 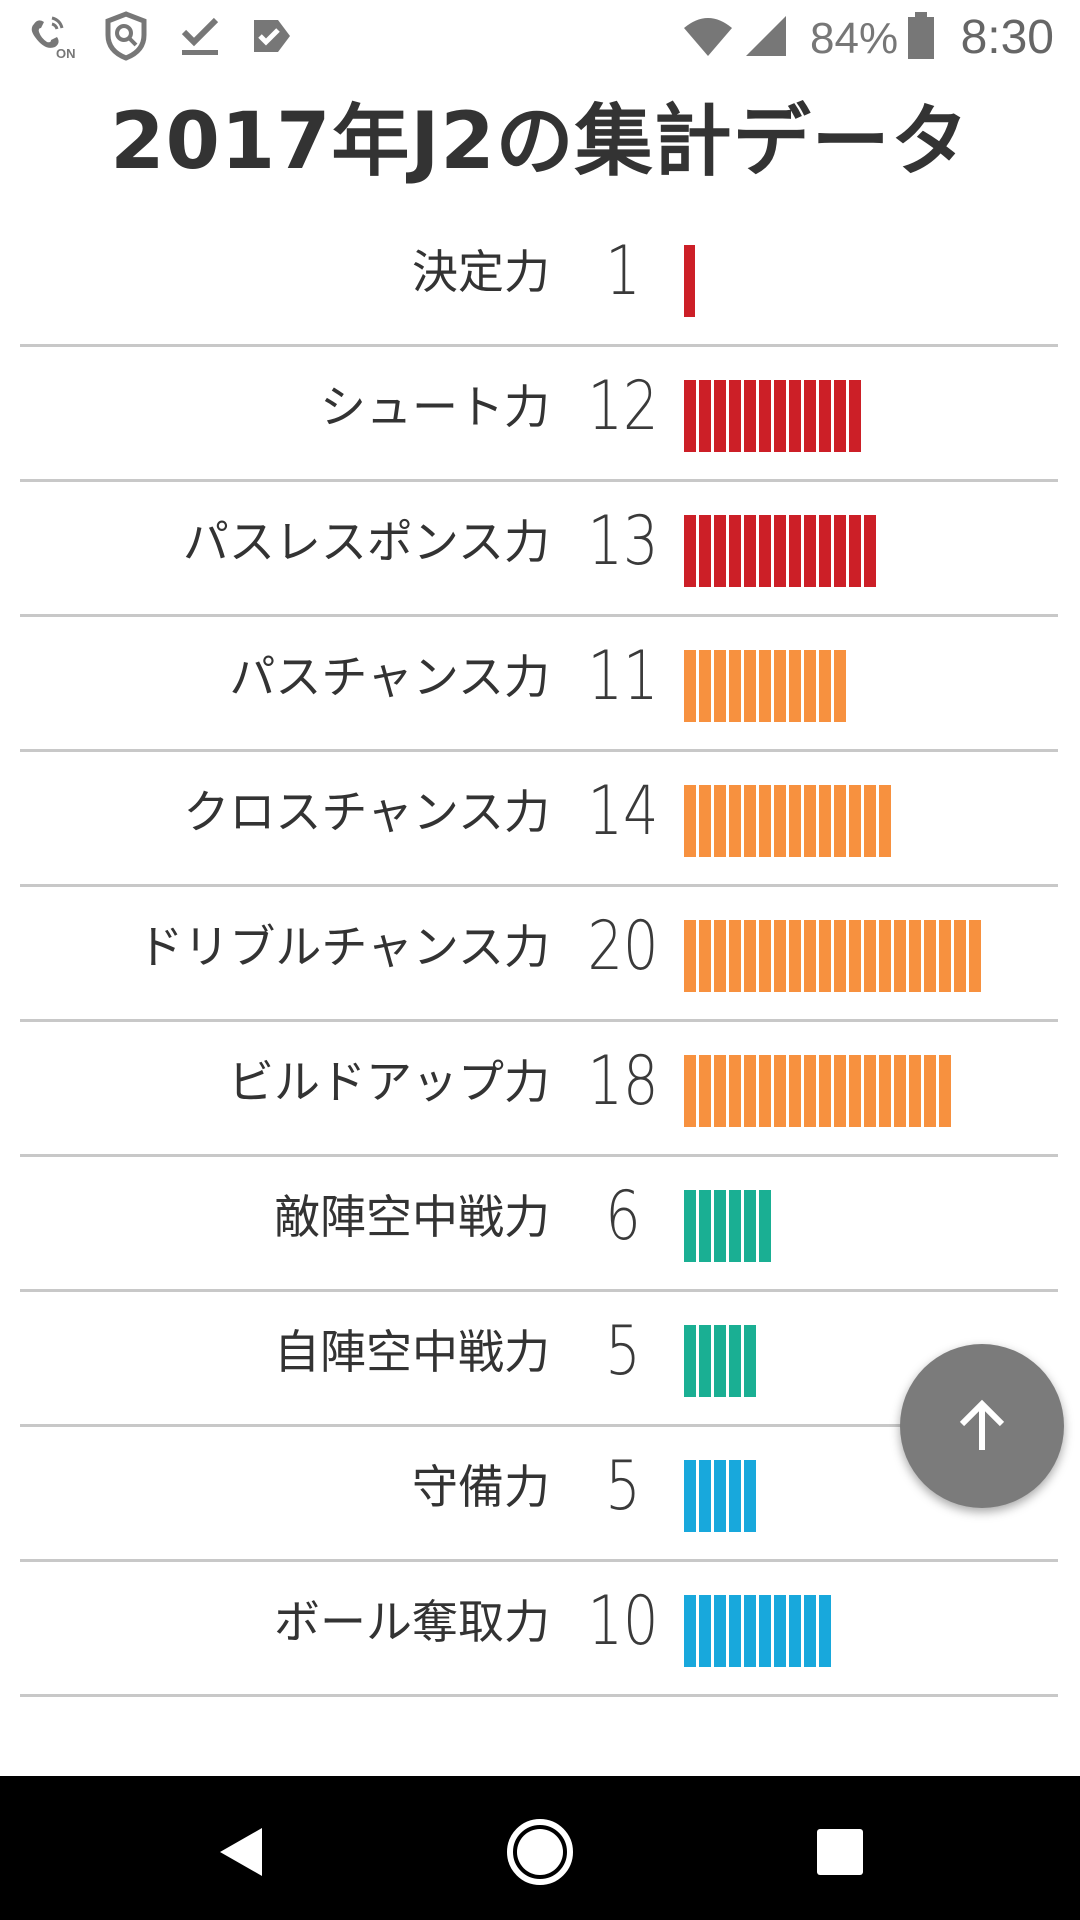 I want to click on stat-value: 1, so click(x=623, y=271).